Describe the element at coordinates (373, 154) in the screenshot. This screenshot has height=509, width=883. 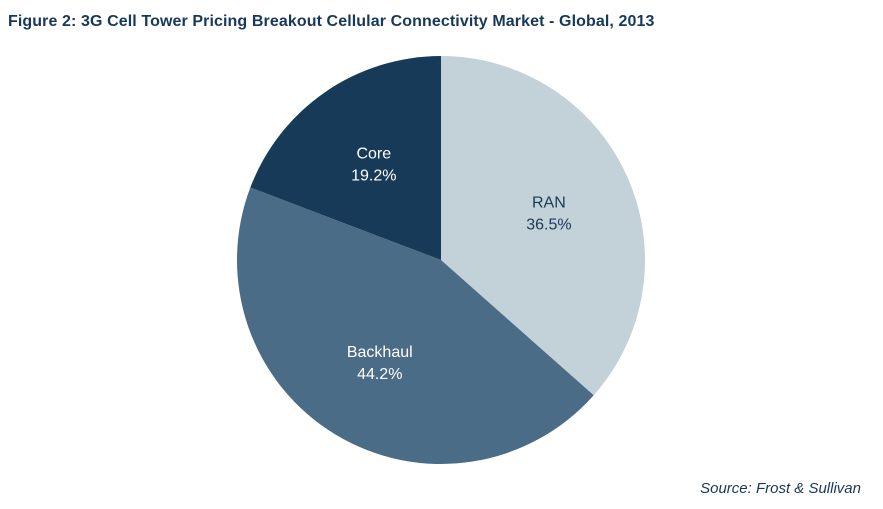
I see `slice-name-core: Core` at that location.